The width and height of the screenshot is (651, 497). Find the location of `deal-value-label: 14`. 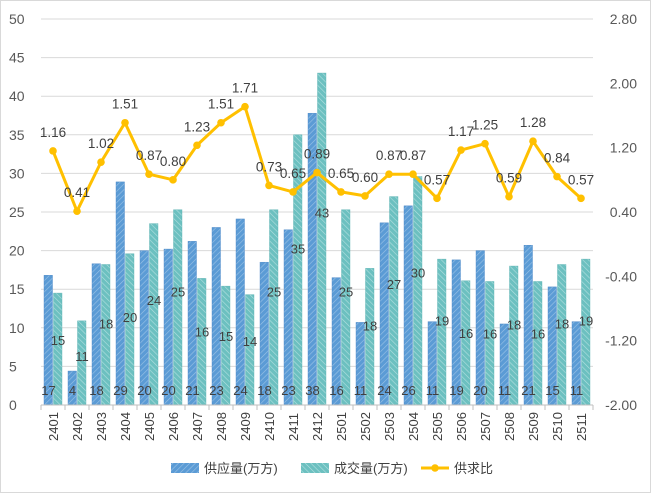

deal-value-label: 14 is located at coordinates (250, 341).